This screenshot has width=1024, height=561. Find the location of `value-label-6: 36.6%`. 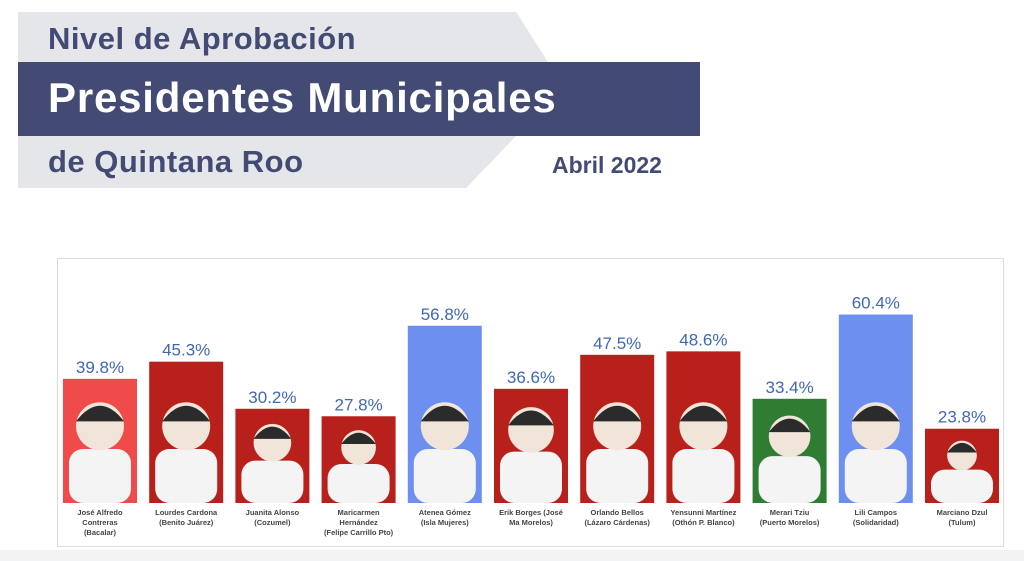

value-label-6: 36.6% is located at coordinates (531, 377).